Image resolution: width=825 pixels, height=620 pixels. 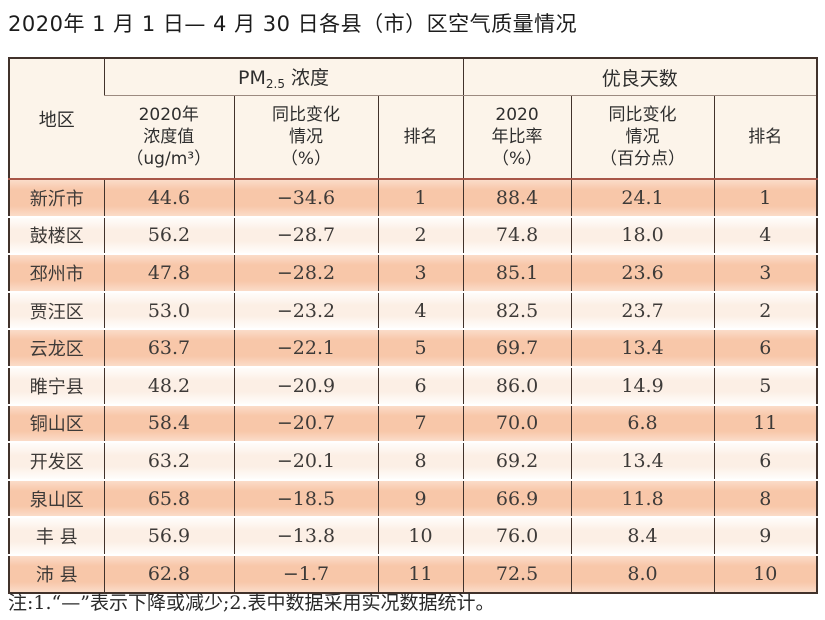 I want to click on pm25-change-cell: −28.2, so click(x=305, y=272).